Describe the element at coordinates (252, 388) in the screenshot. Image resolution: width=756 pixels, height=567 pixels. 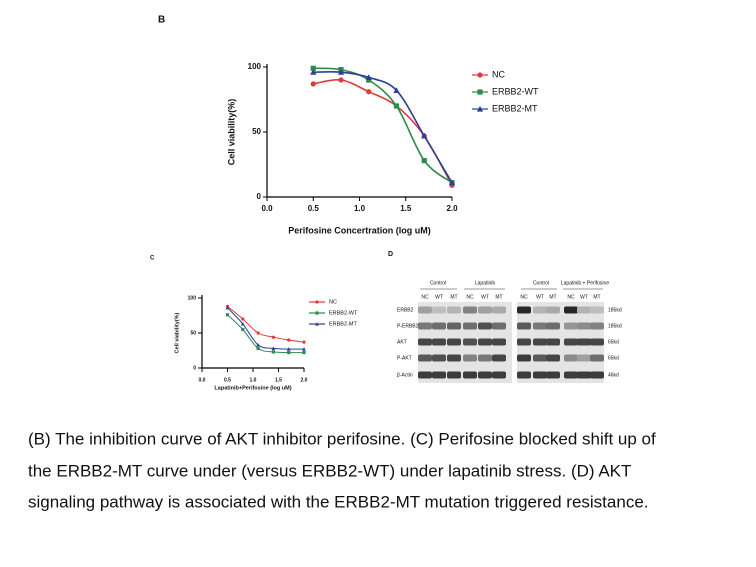
I see `x-axis-label: Lapatinib+Perifosine (log uM)` at that location.